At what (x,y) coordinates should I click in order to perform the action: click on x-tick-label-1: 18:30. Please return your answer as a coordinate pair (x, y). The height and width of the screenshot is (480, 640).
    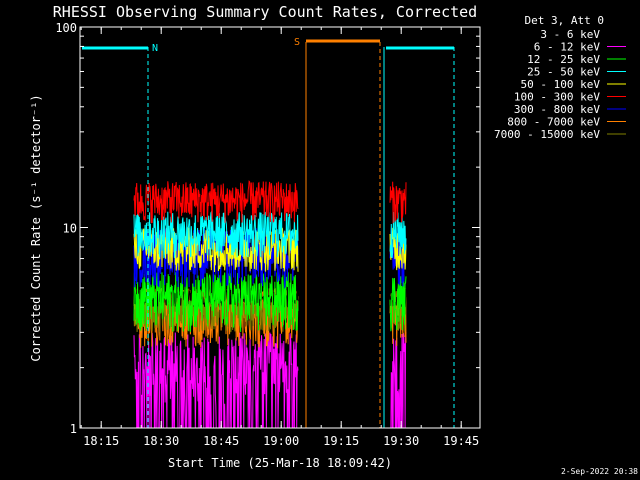
    Looking at the image, I should click on (161, 441).